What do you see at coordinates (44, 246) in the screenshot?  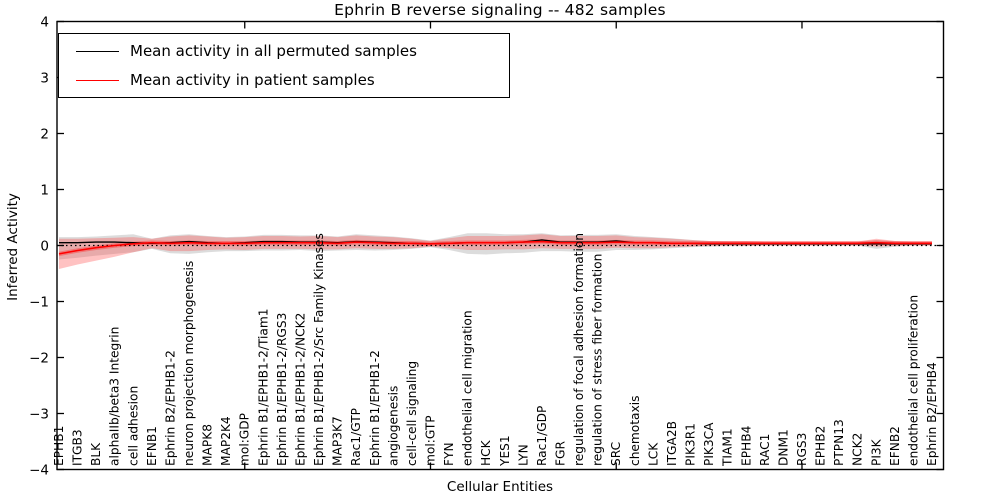 I see `y-tick-label: 0` at bounding box center [44, 246].